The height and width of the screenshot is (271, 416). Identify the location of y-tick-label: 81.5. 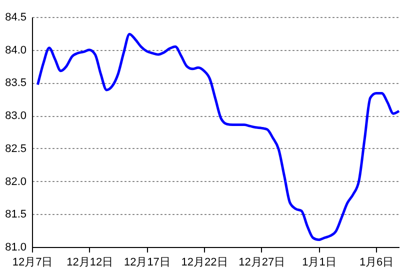
(15, 214).